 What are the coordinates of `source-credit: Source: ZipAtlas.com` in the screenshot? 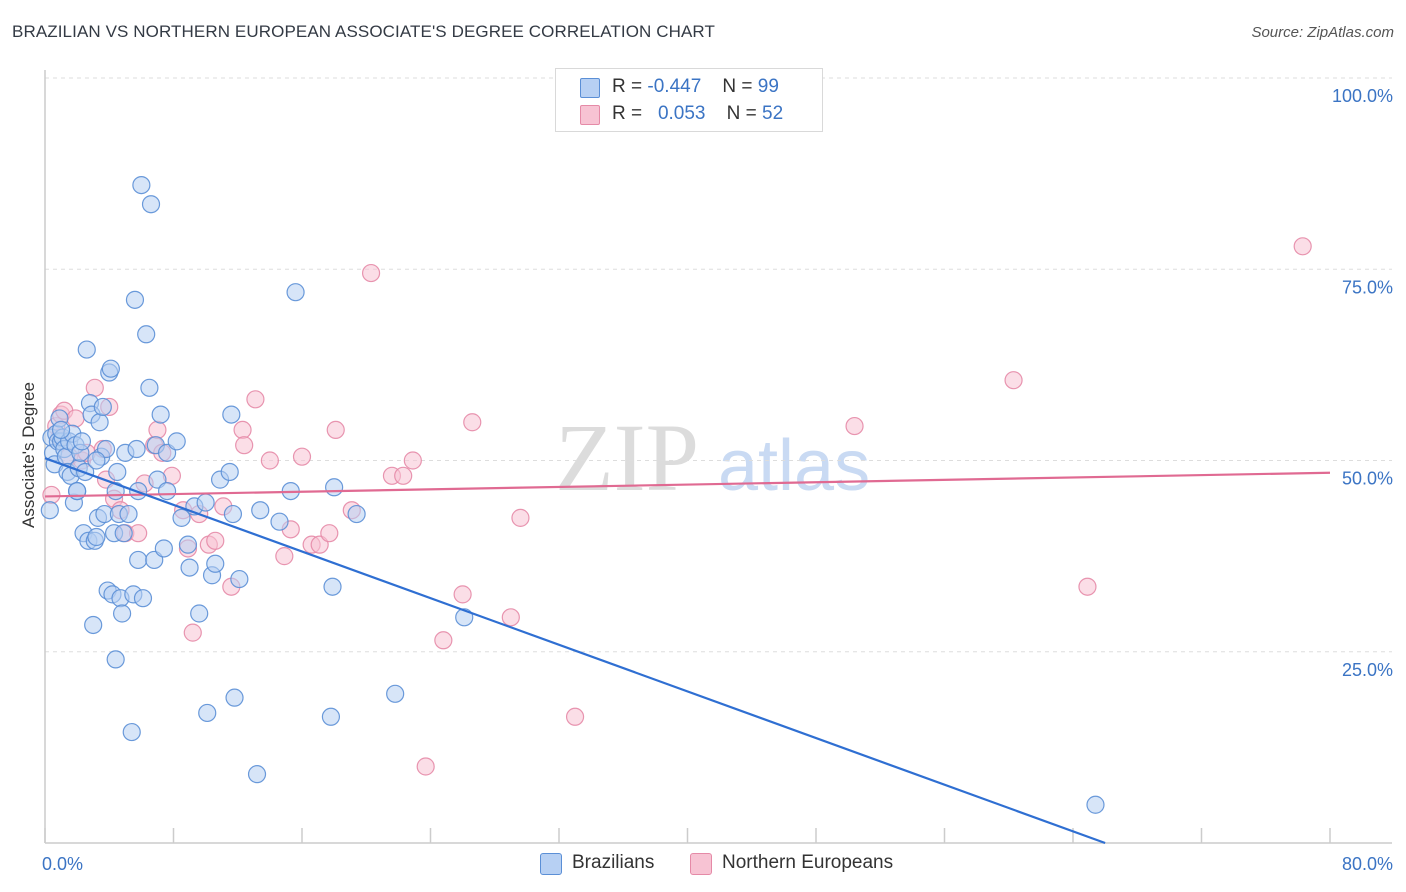 It's located at (1322, 32).